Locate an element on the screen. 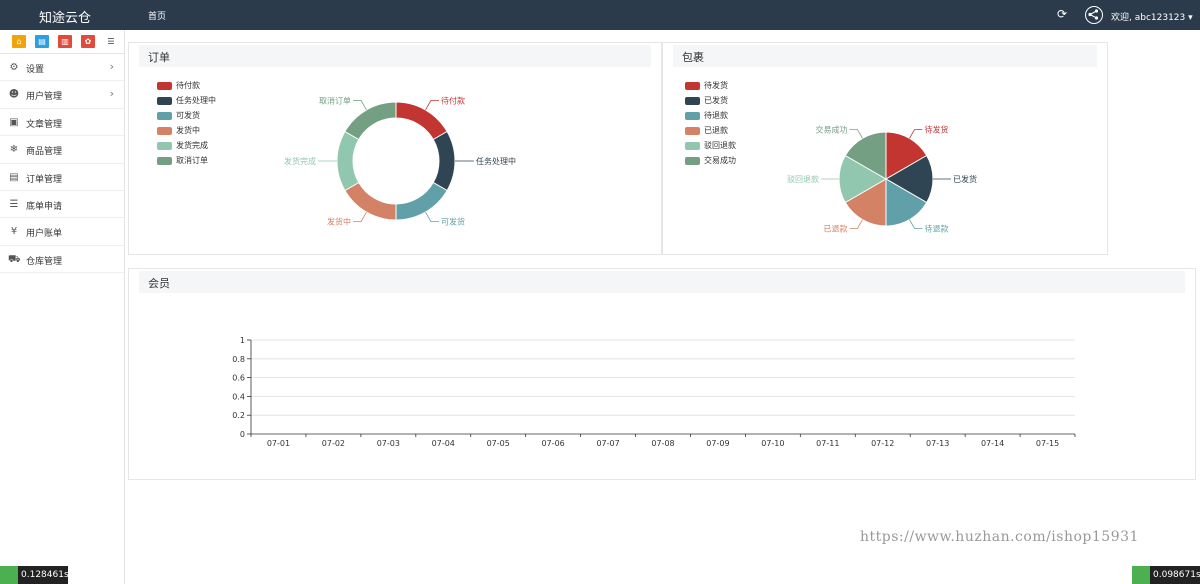  user-menu: 欢迎, abc123123 ▾ is located at coordinates (1152, 18).